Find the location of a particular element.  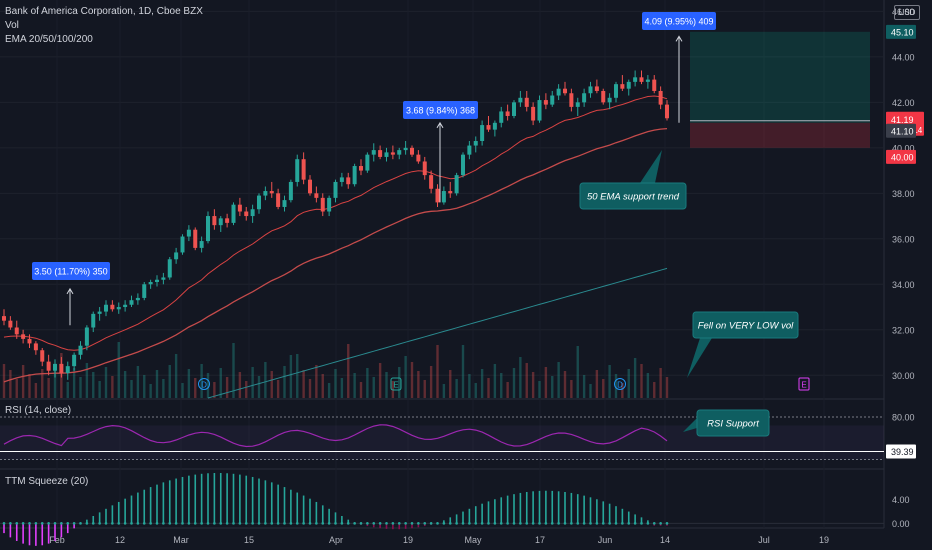

vol-legend: Vol is located at coordinates (12, 25).